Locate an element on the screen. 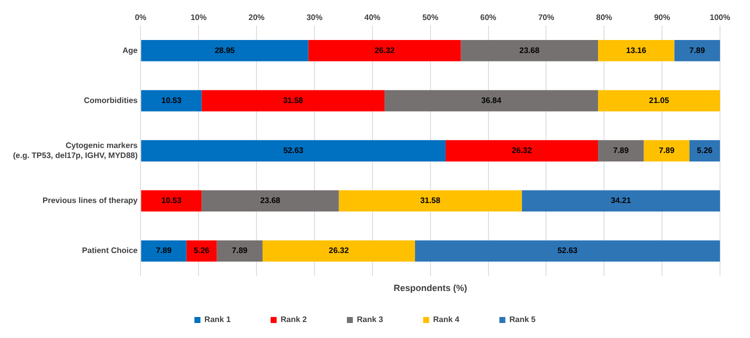 This screenshot has height=338, width=750. x-tick-label: 40% is located at coordinates (372, 17).